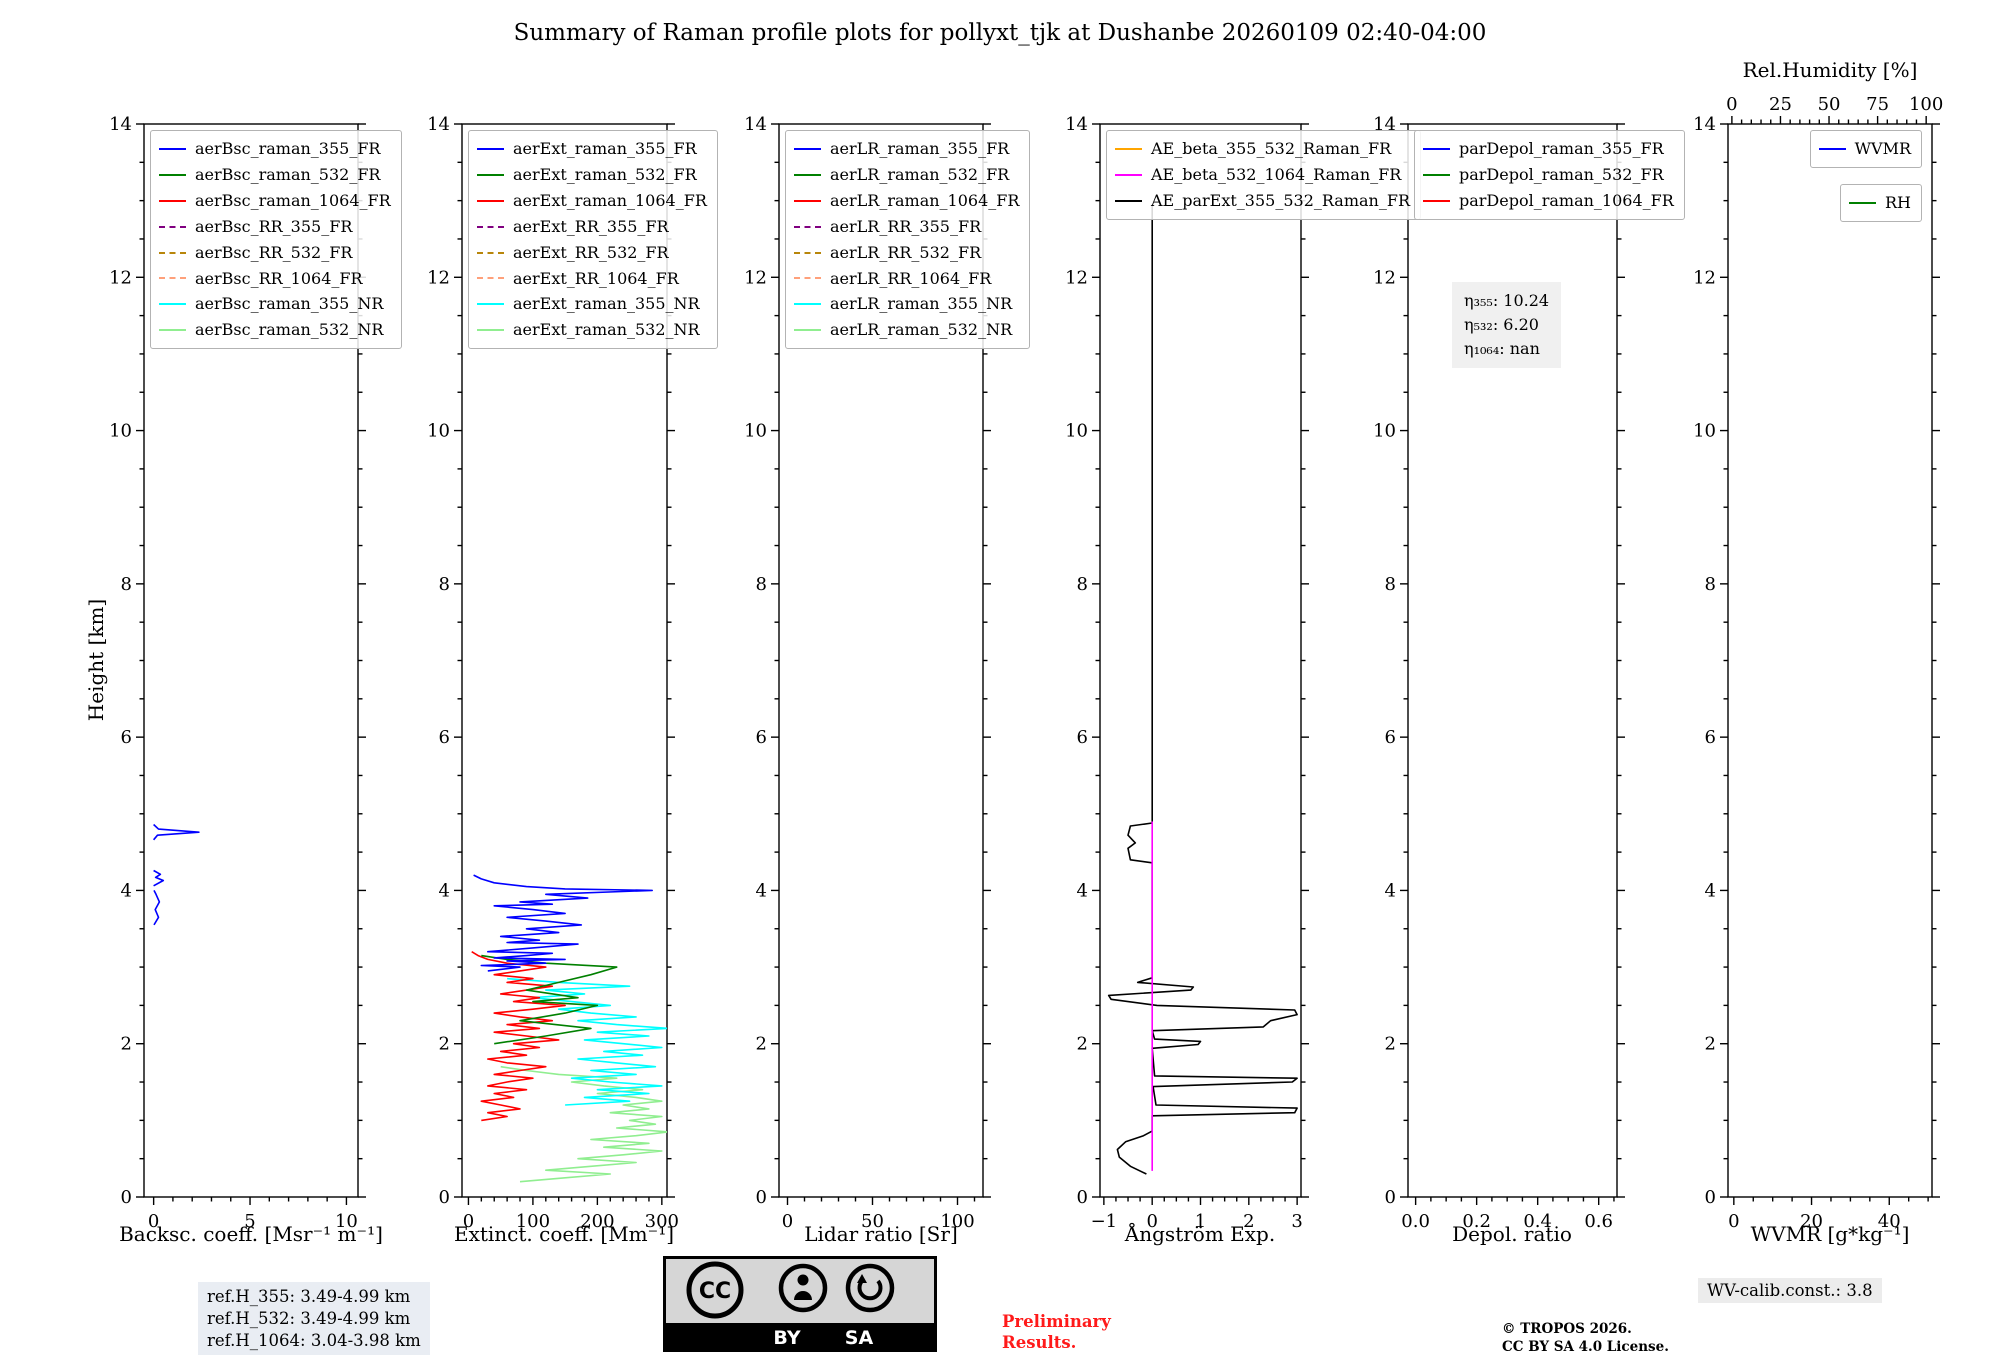 Image resolution: width=2000 pixels, height=1360 pixels. What do you see at coordinates (1818, 663) in the screenshot?
I see `panel-6-plot: 0 2 4 6 8 10 12 14 0 20 40 0 25 50 75 100` at bounding box center [1818, 663].